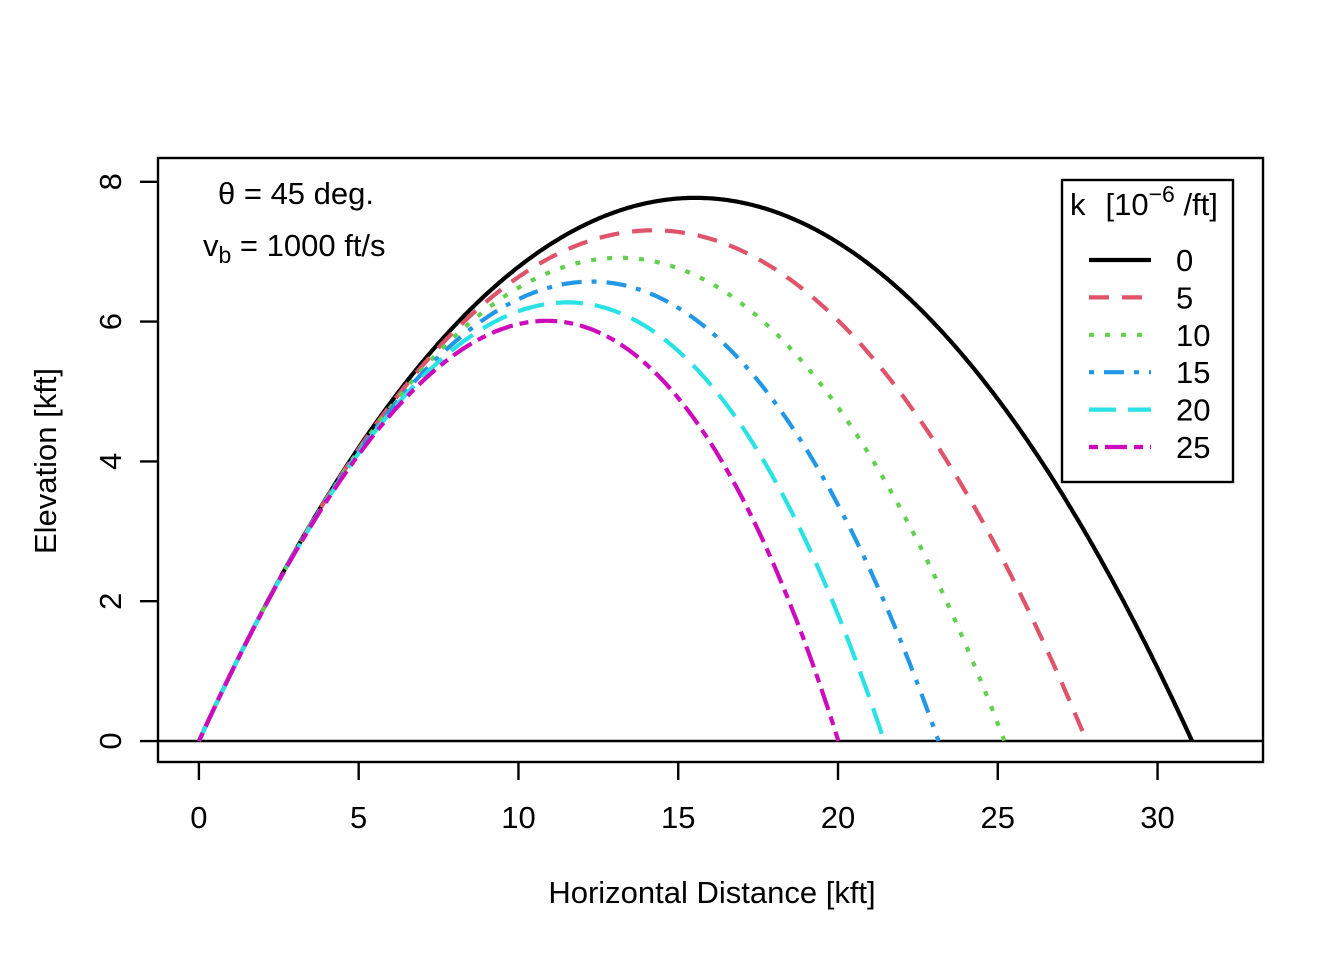  Describe the element at coordinates (1193, 335) in the screenshot. I see `legend-label-k10: 10` at that location.